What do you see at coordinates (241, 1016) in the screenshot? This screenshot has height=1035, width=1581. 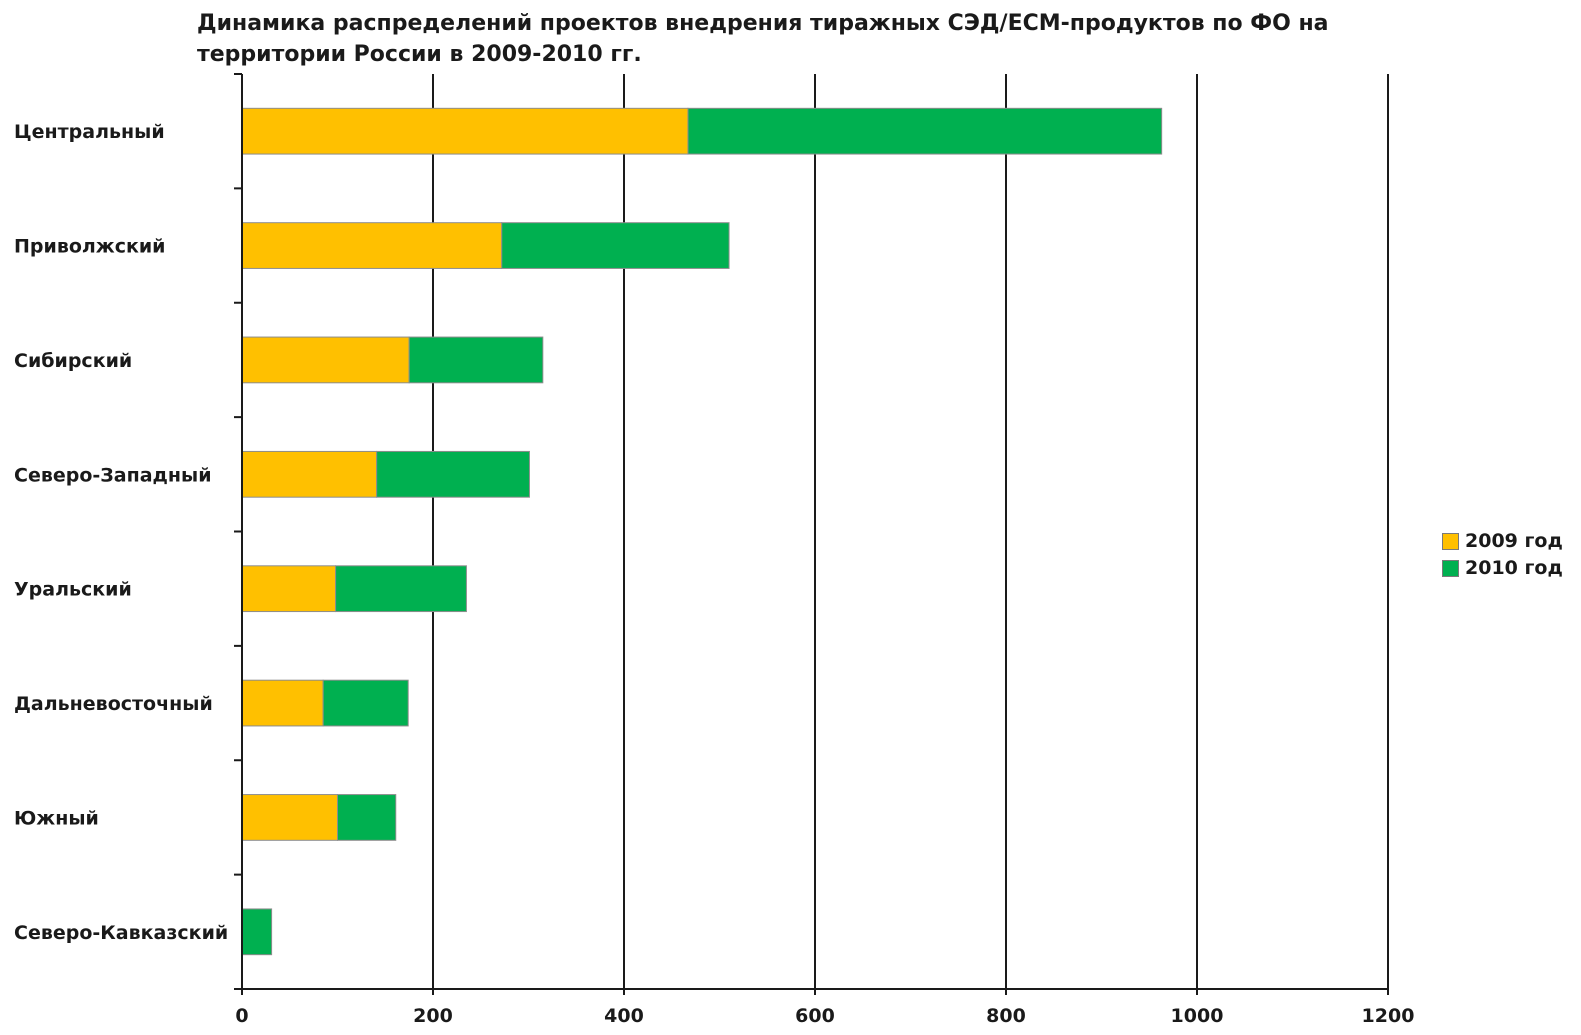 I see `x-tick-label-0: 0` at bounding box center [241, 1016].